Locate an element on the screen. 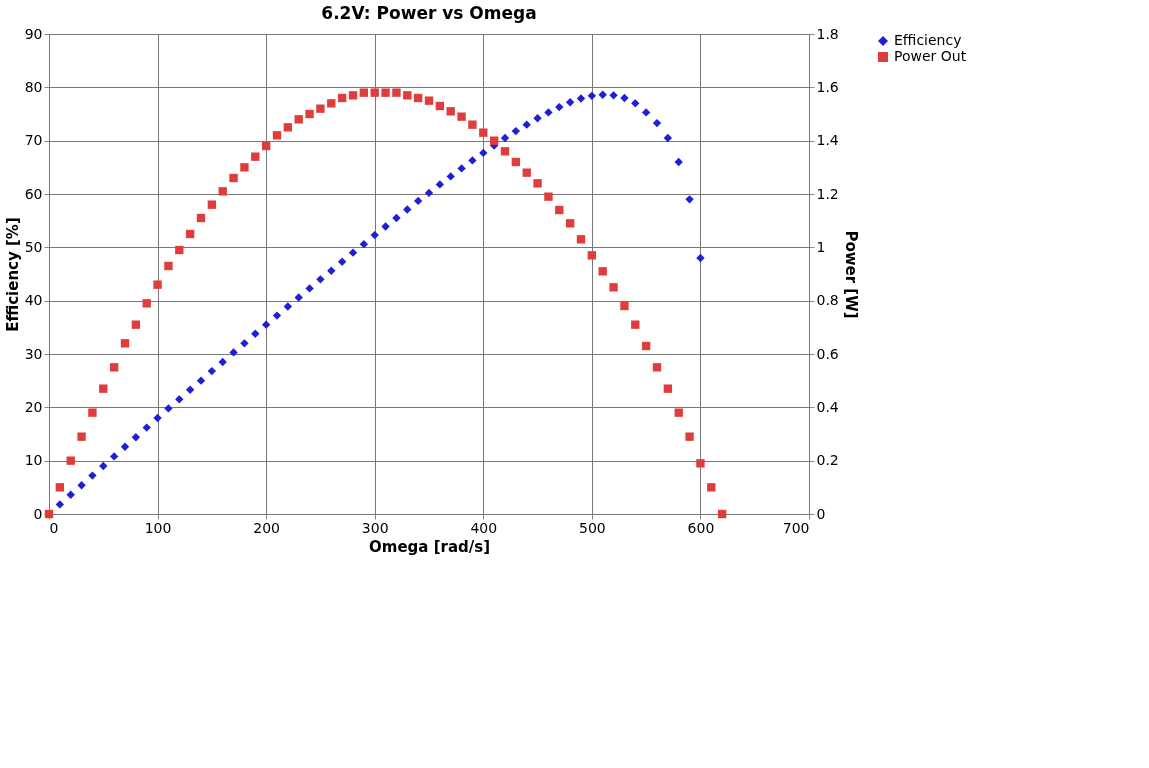 The image size is (1149, 768). y2-tick-label: 0.2 is located at coordinates (827, 460).